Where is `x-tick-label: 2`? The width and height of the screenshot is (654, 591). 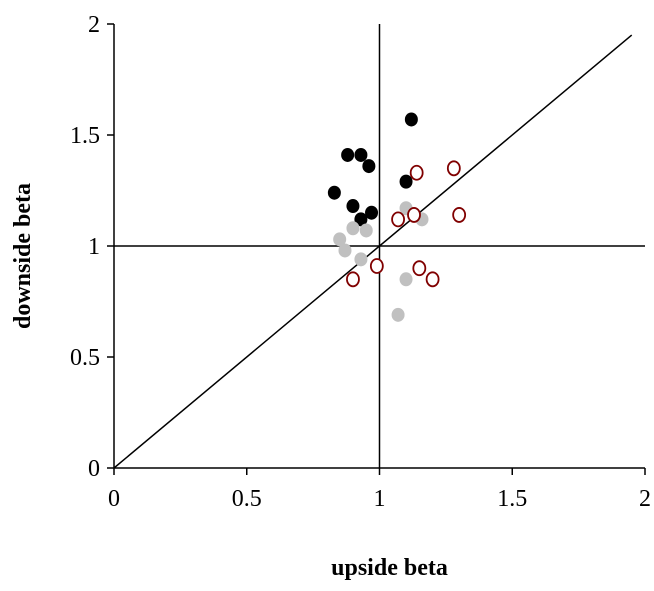 x-tick-label: 2 is located at coordinates (645, 499).